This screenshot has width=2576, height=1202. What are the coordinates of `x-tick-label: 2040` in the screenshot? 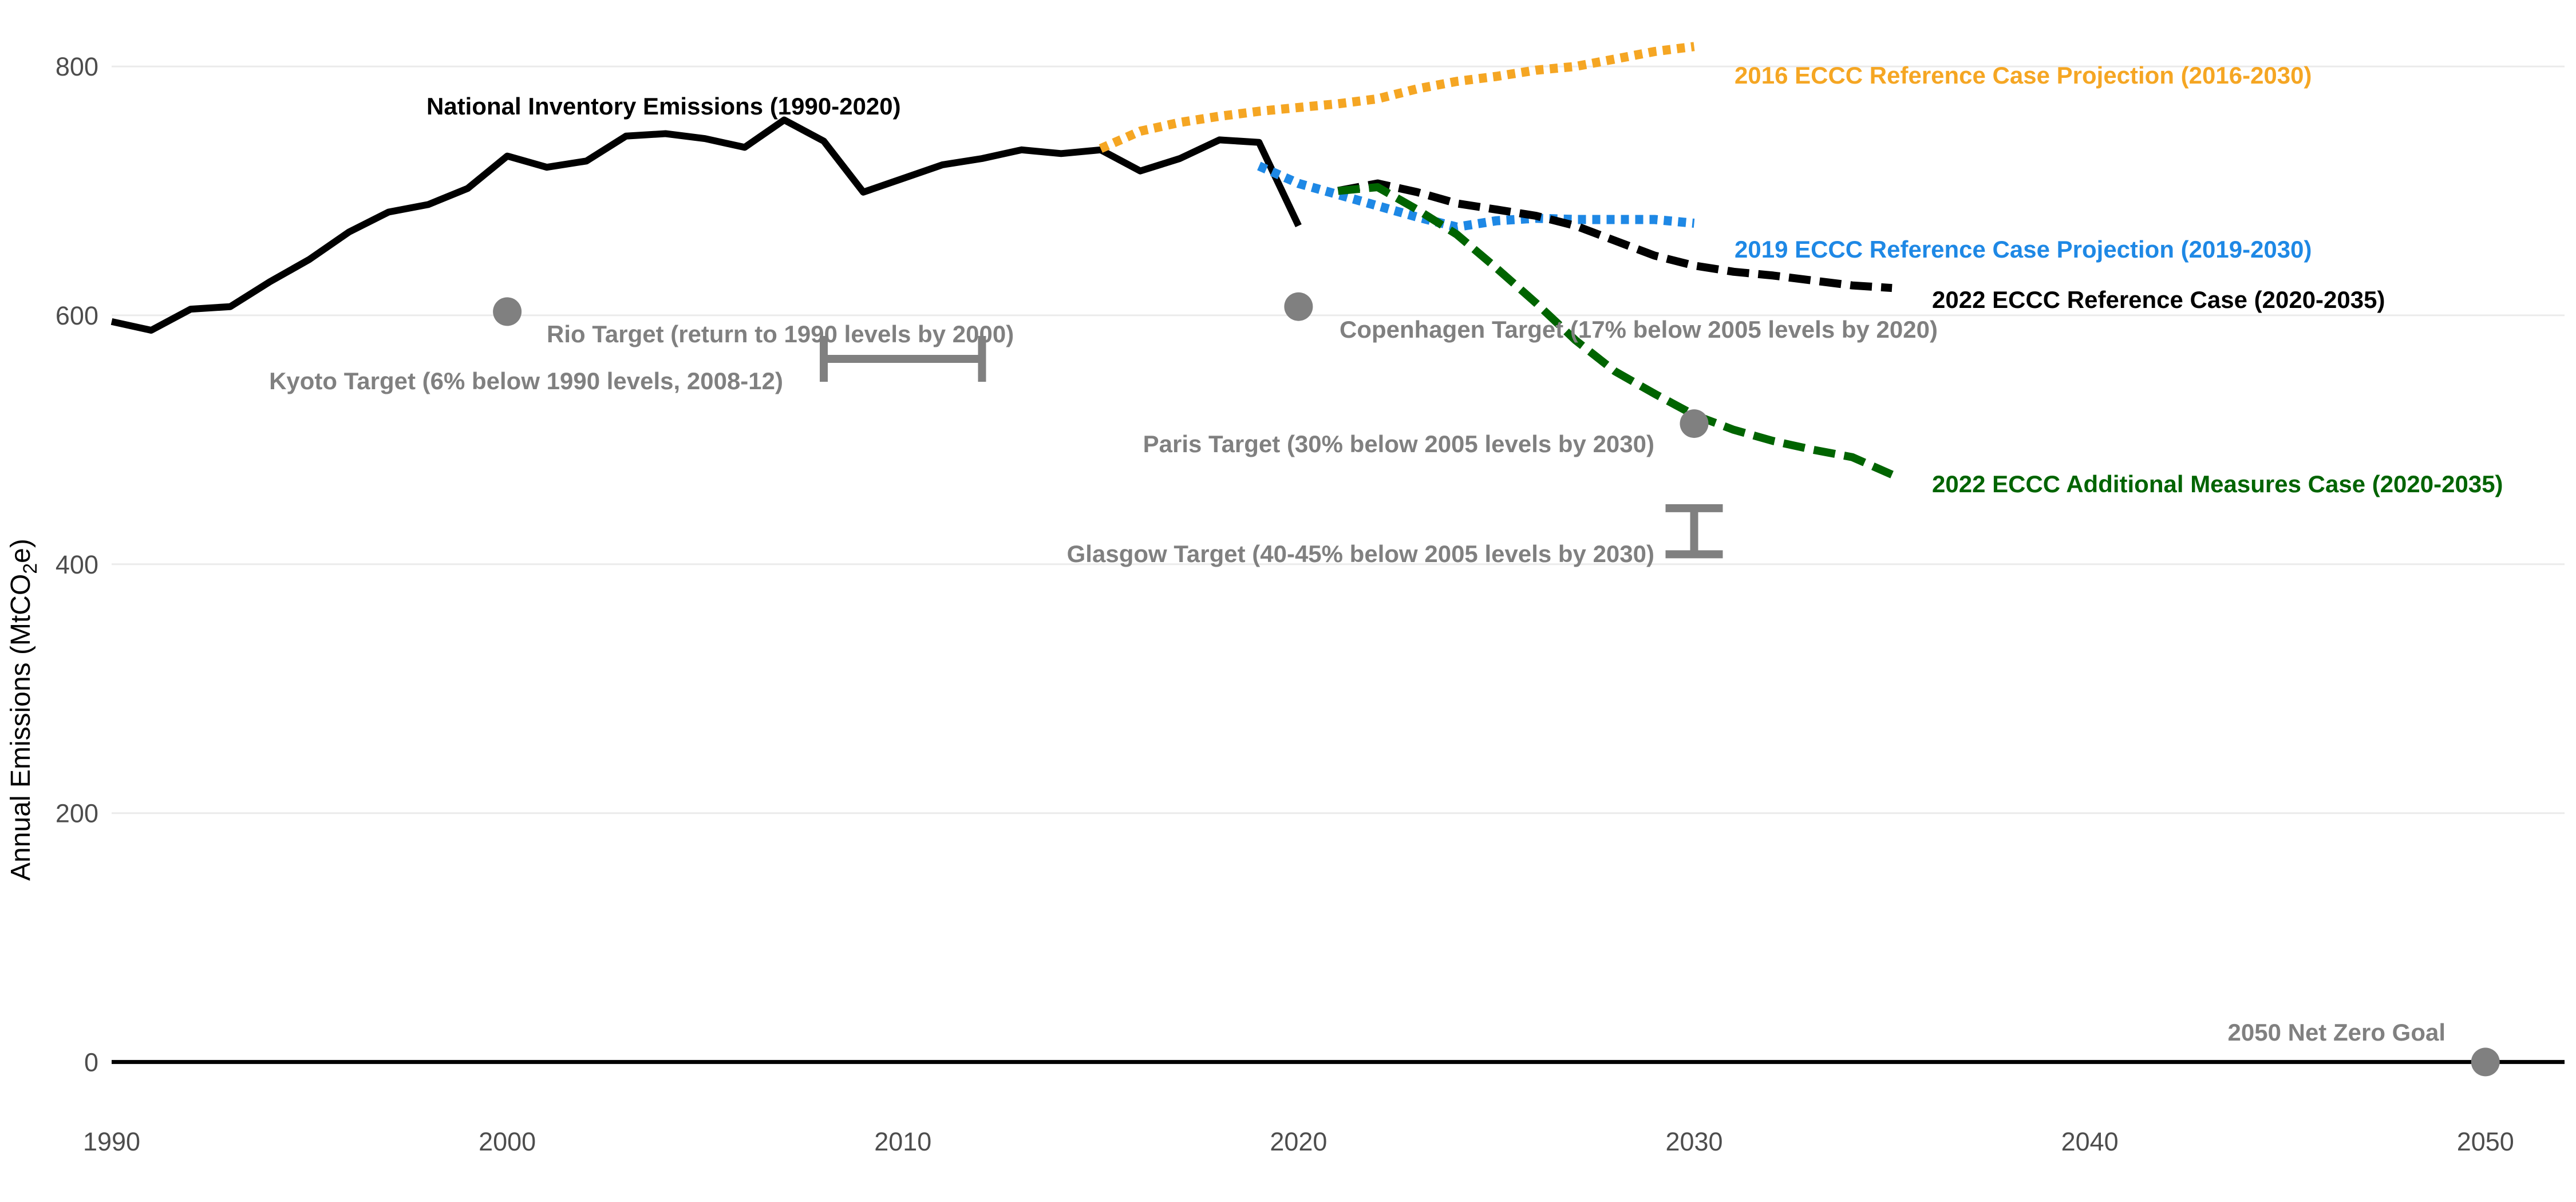 It's located at (2090, 1141).